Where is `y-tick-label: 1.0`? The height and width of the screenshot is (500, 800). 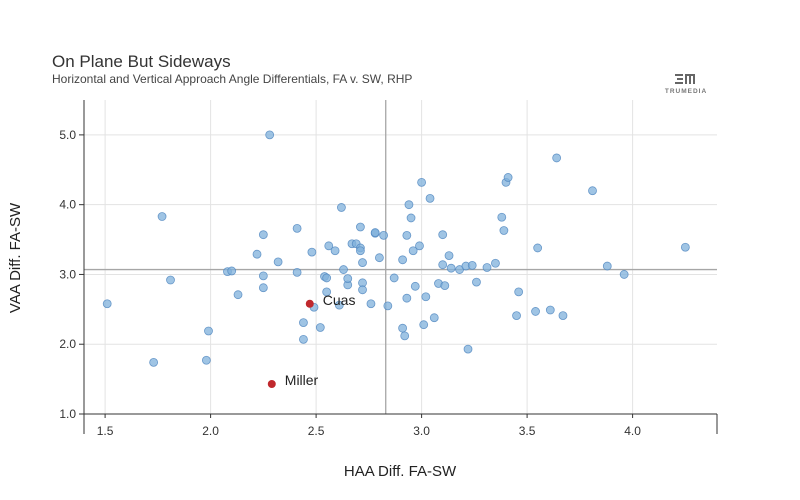
y-tick-label: 1.0 is located at coordinates (67, 414).